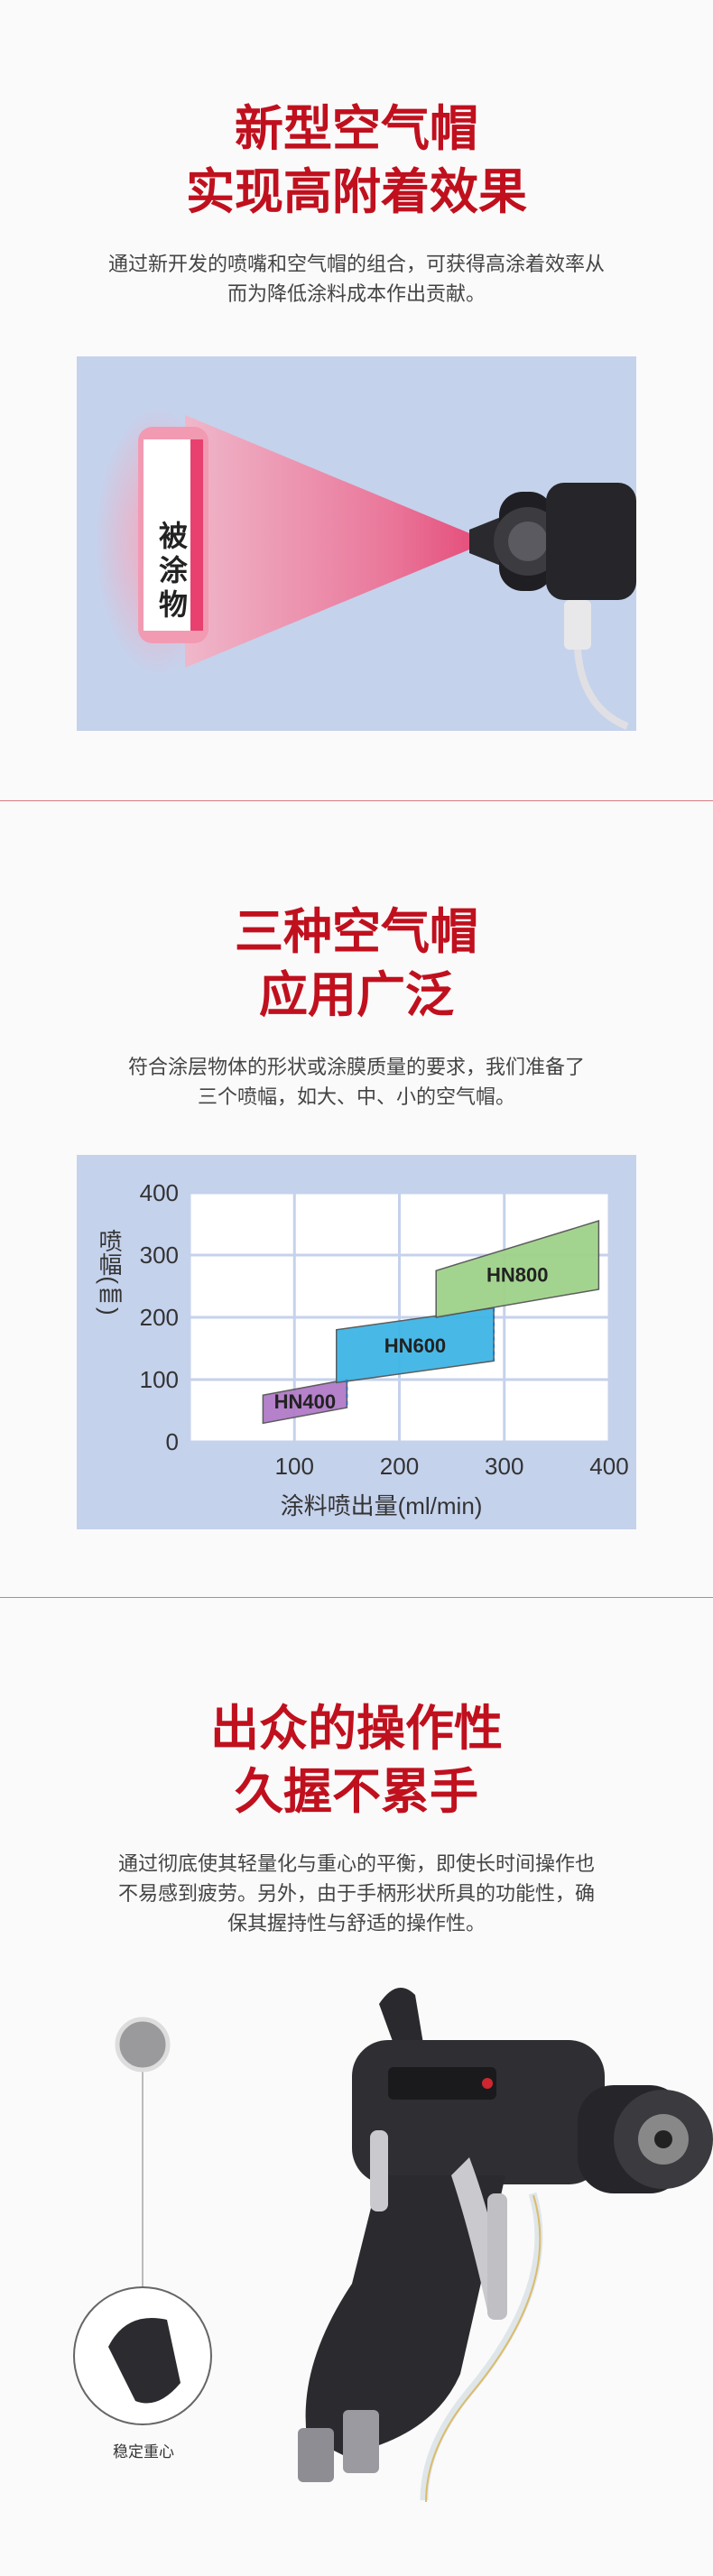 Image resolution: width=713 pixels, height=2576 pixels. What do you see at coordinates (356, 264) in the screenshot?
I see `section-description-line1: 通过新开发的喷嘴和空气帽的组合，可获得高涂着效率从` at bounding box center [356, 264].